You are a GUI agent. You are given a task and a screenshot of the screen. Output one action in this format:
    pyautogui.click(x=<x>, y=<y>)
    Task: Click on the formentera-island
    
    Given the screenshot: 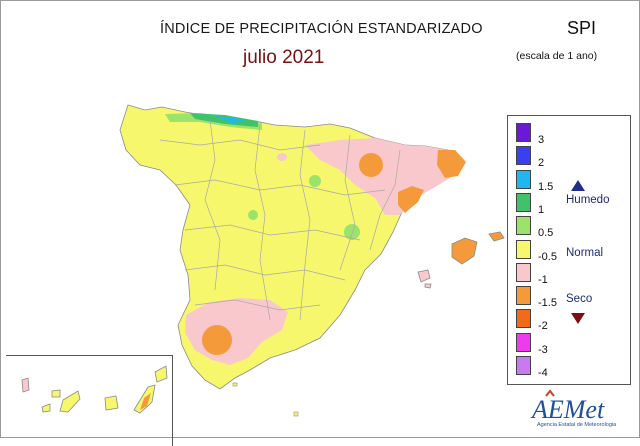 What is the action you would take?
    pyautogui.click(x=428, y=286)
    